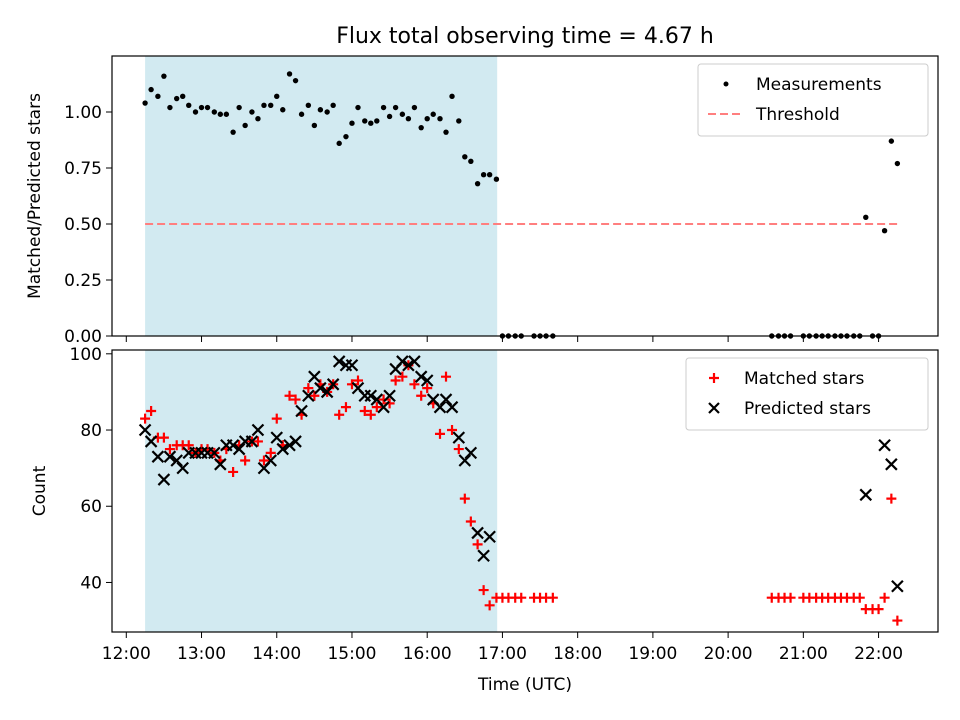 Image resolution: width=960 pixels, height=720 pixels. What do you see at coordinates (35, 196) in the screenshot?
I see `panel-0-y-label: Matched/Predicted stars` at bounding box center [35, 196].